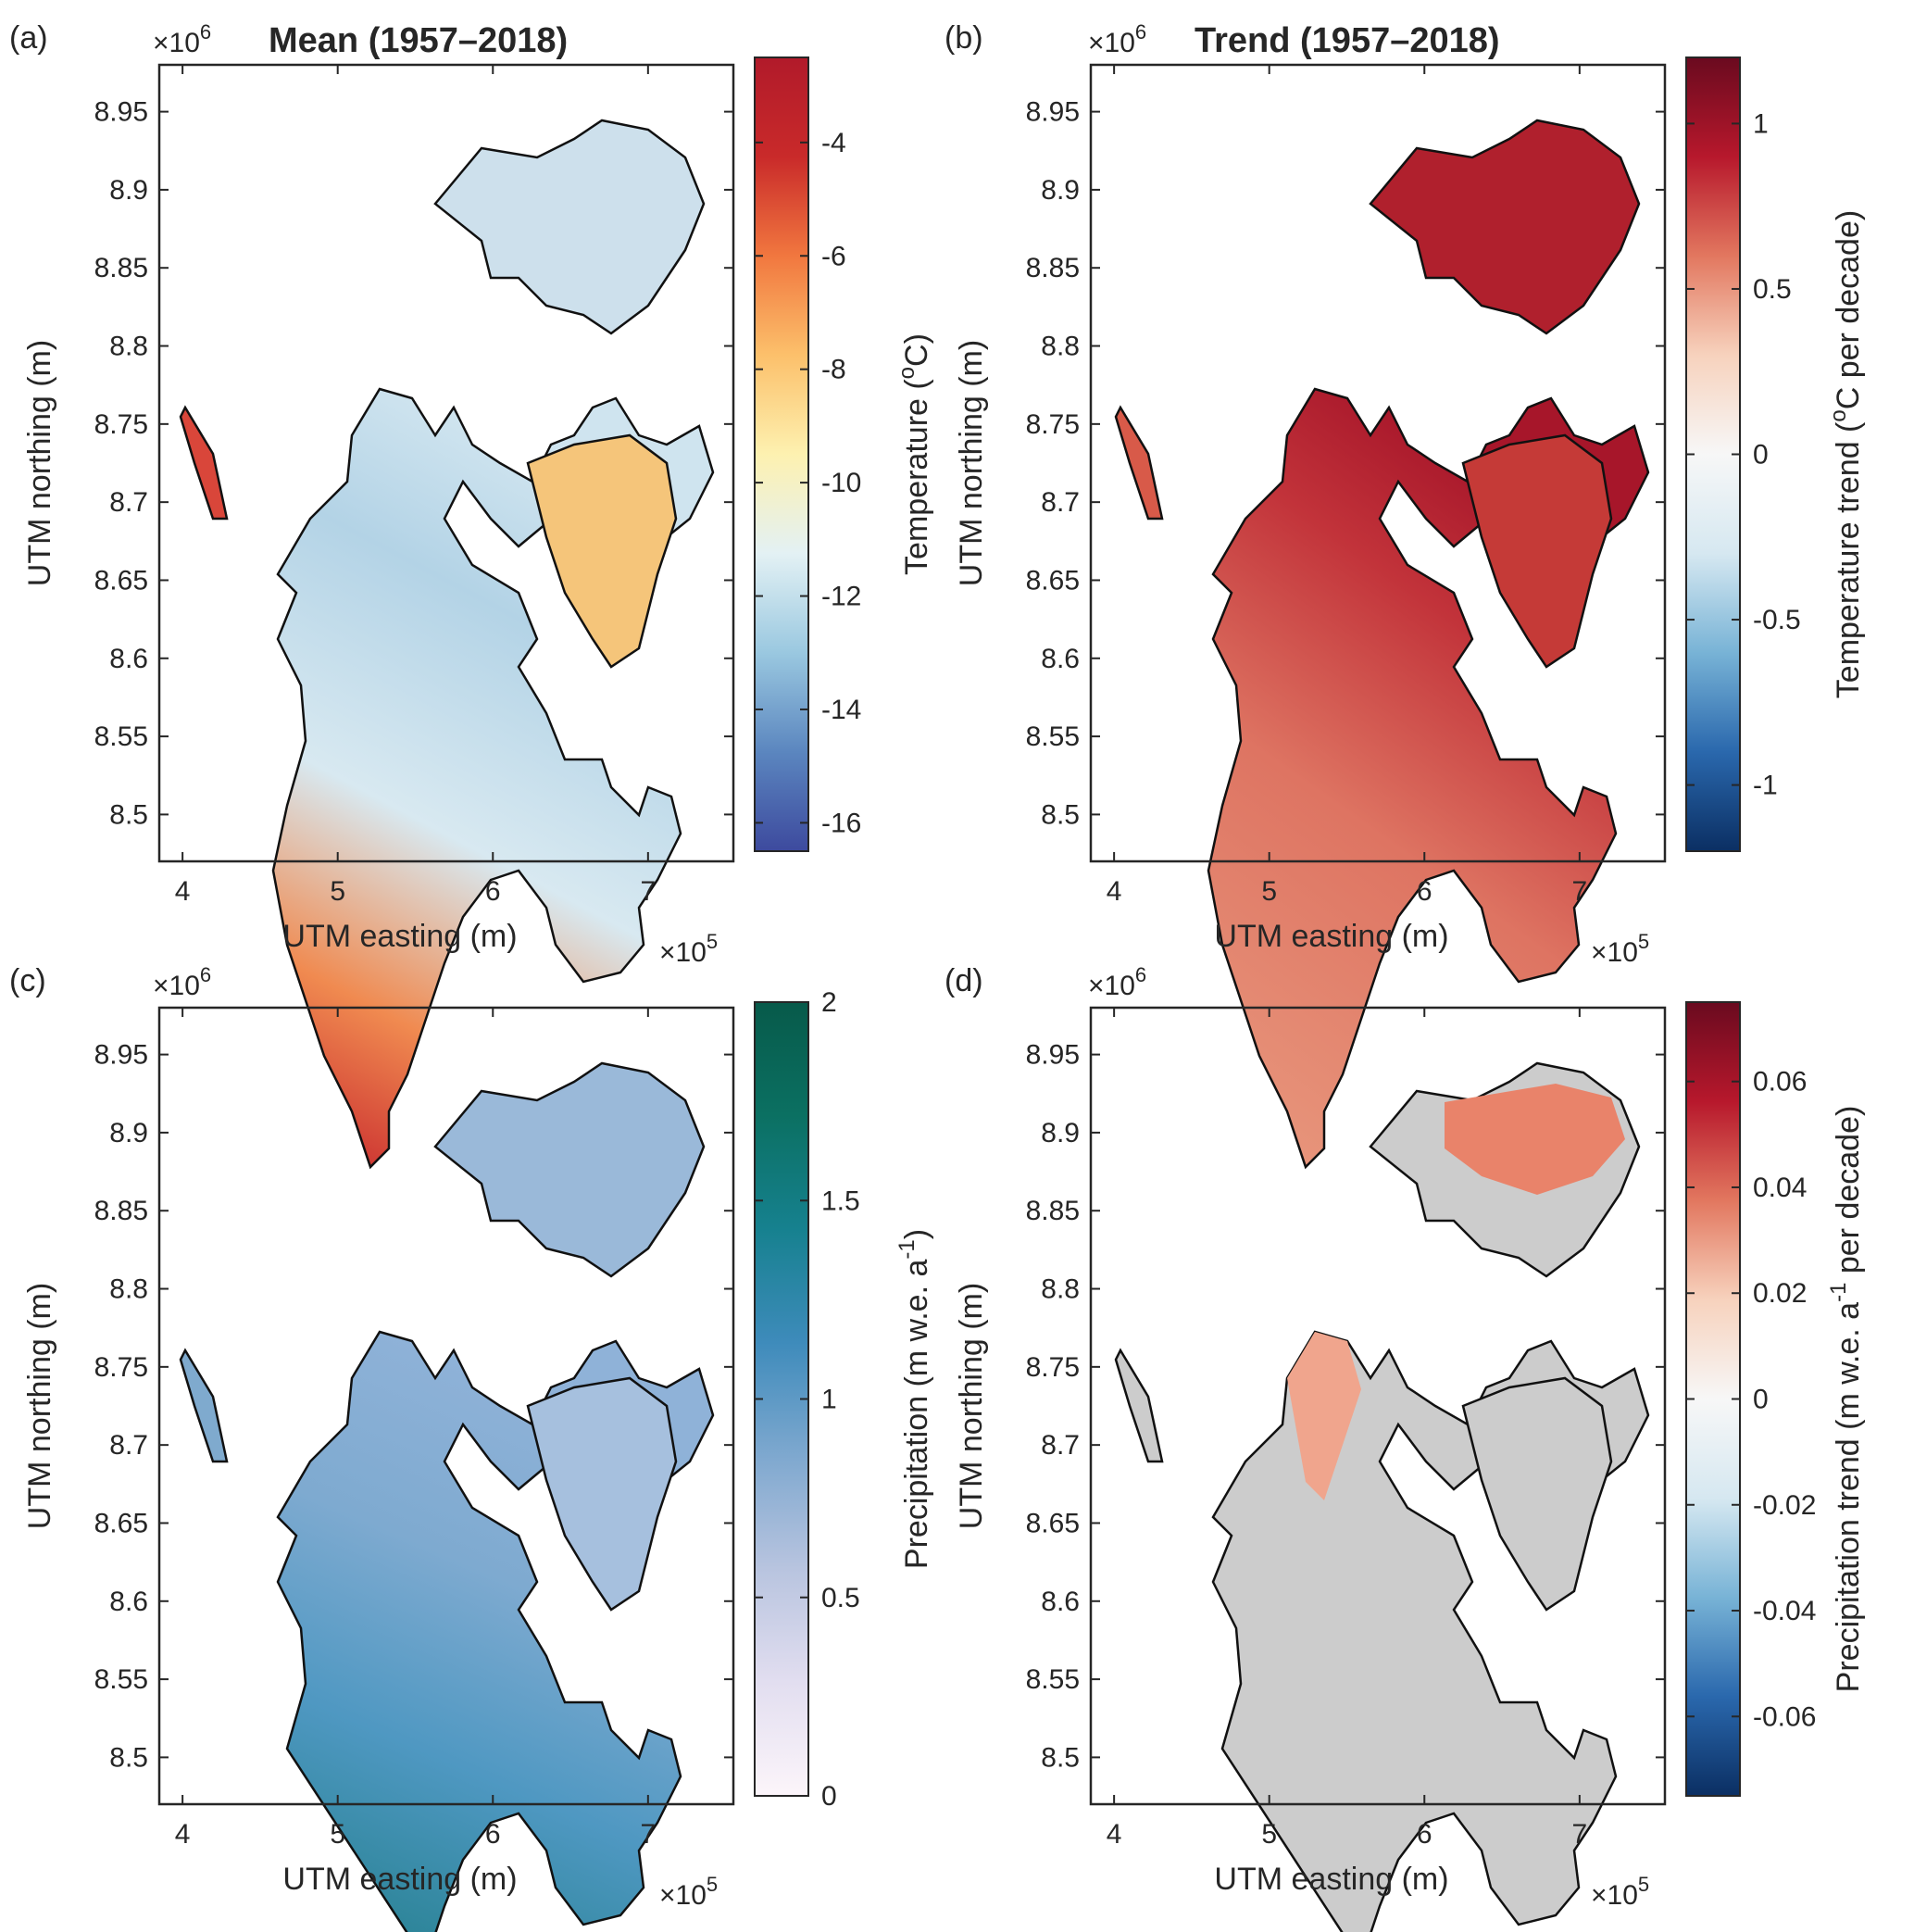 The height and width of the screenshot is (1932, 1914). Describe the element at coordinates (1777, 620) in the screenshot. I see `colorbar-tick-label: -0.5` at that location.